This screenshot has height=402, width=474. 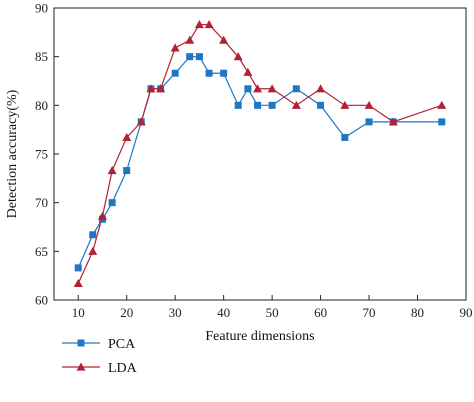 What do you see at coordinates (126, 312) in the screenshot?
I see `x-tick-label: 20` at bounding box center [126, 312].